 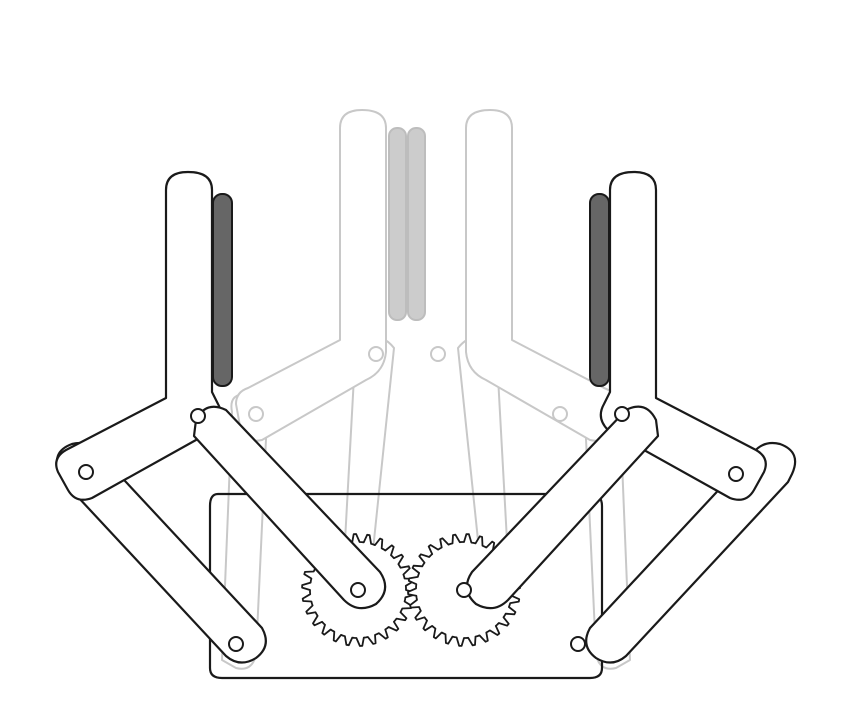 I want to click on ghost-left-finger-pad, so click(x=397, y=224).